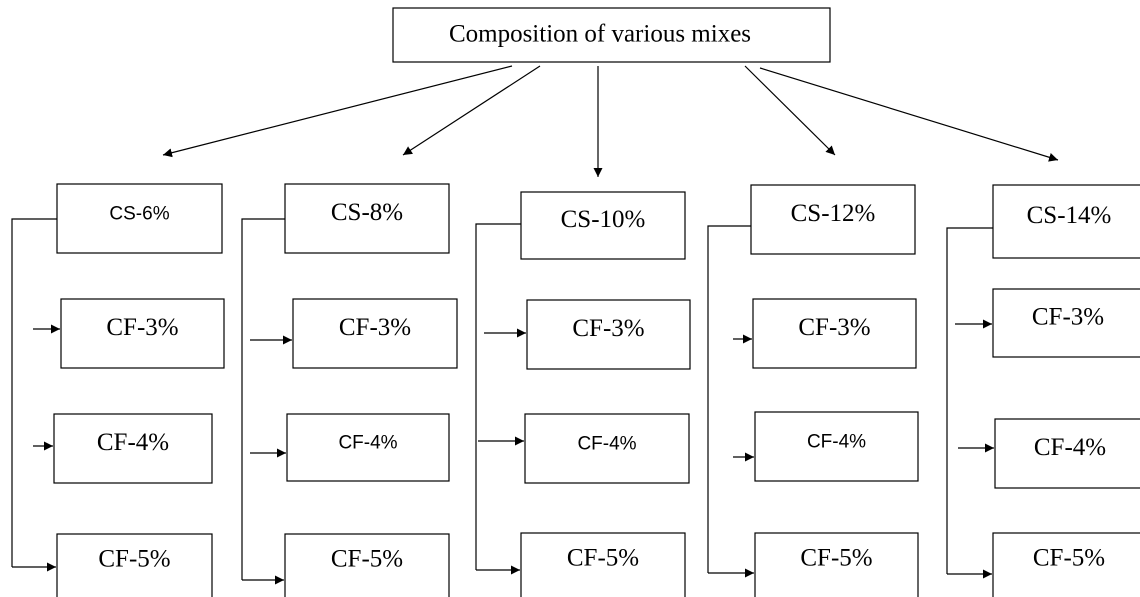 The width and height of the screenshot is (1140, 597). What do you see at coordinates (367, 212) in the screenshot?
I see `cs-label: CS-8%` at bounding box center [367, 212].